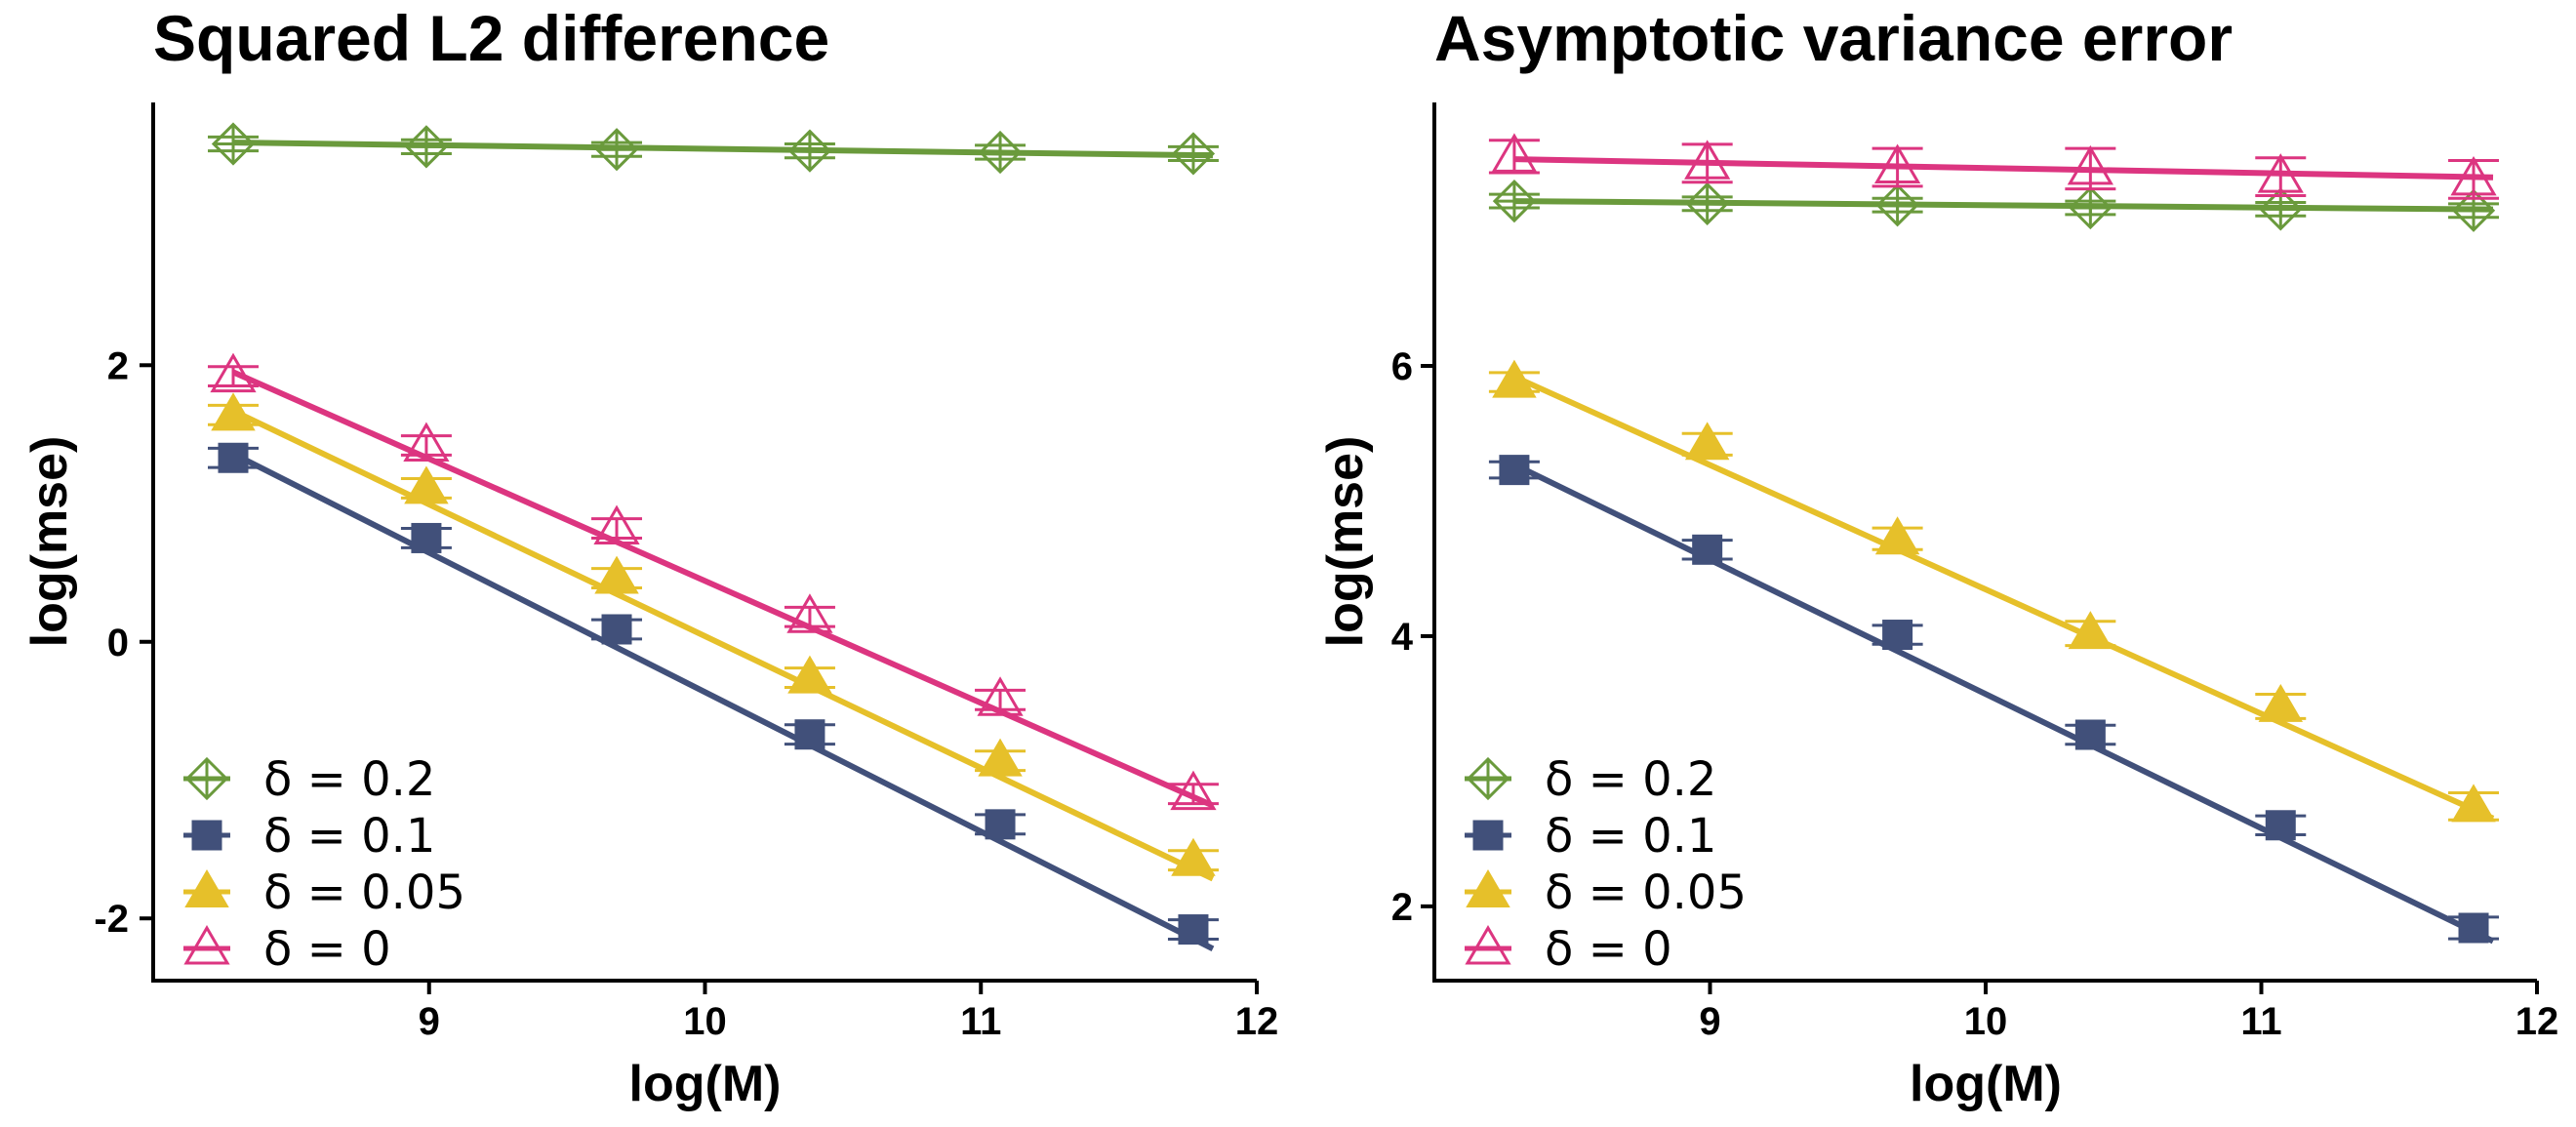 The image size is (2576, 1127). Describe the element at coordinates (1833, 38) in the screenshot. I see `chart-title: Asymptotic variance error` at that location.